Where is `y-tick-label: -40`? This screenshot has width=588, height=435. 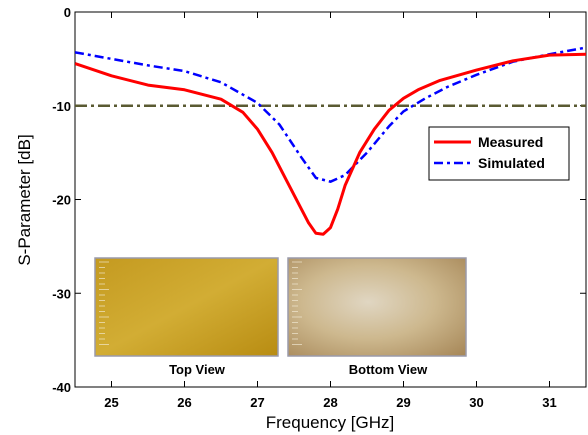 y-tick-label: -40 is located at coordinates (61, 387).